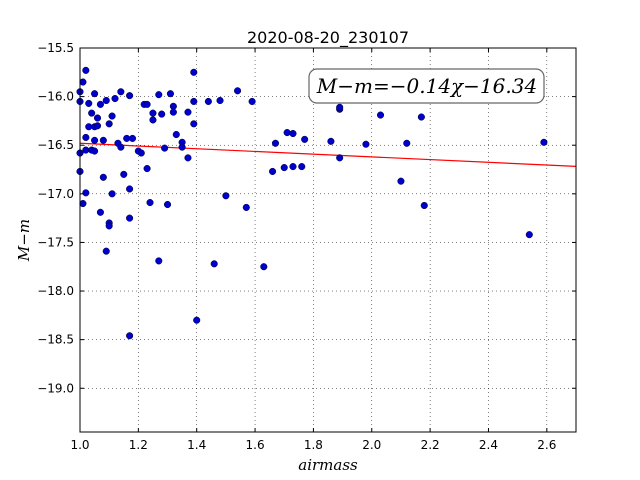 The image size is (640, 480). I want to click on x-tick-label: 1.8, so click(313, 445).